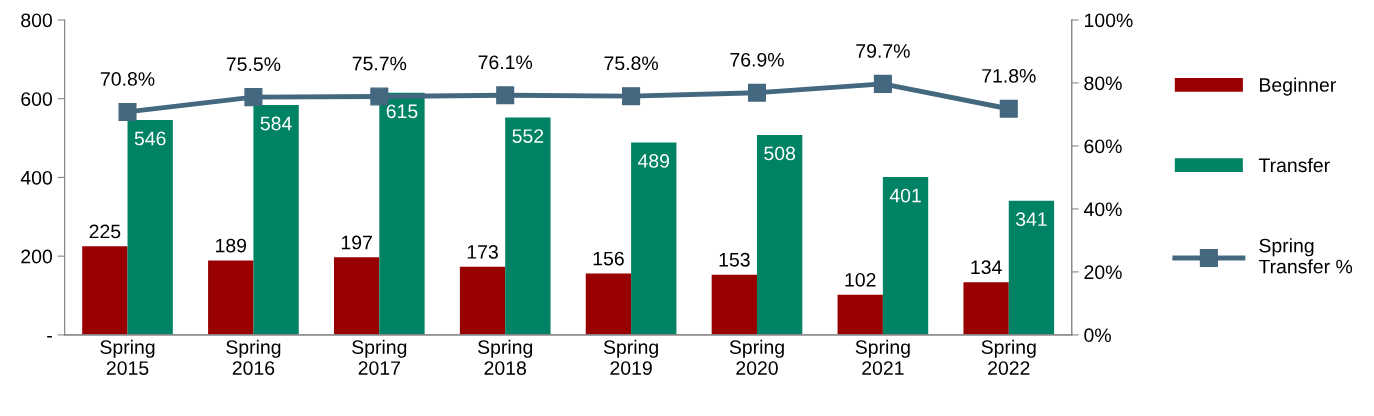 The width and height of the screenshot is (1374, 416). Describe the element at coordinates (37, 20) in the screenshot. I see `y-tick-label: 800` at that location.